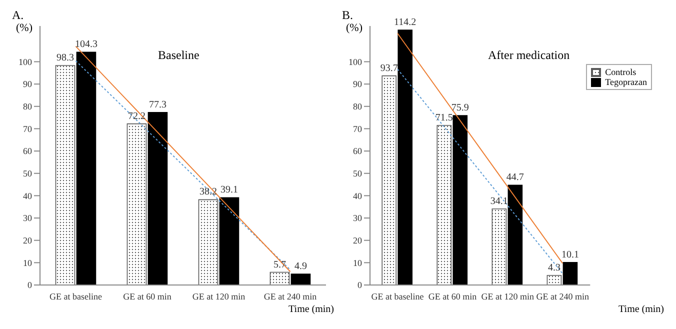  Describe the element at coordinates (405, 22) in the screenshot. I see `data-label: 114.2` at that location.